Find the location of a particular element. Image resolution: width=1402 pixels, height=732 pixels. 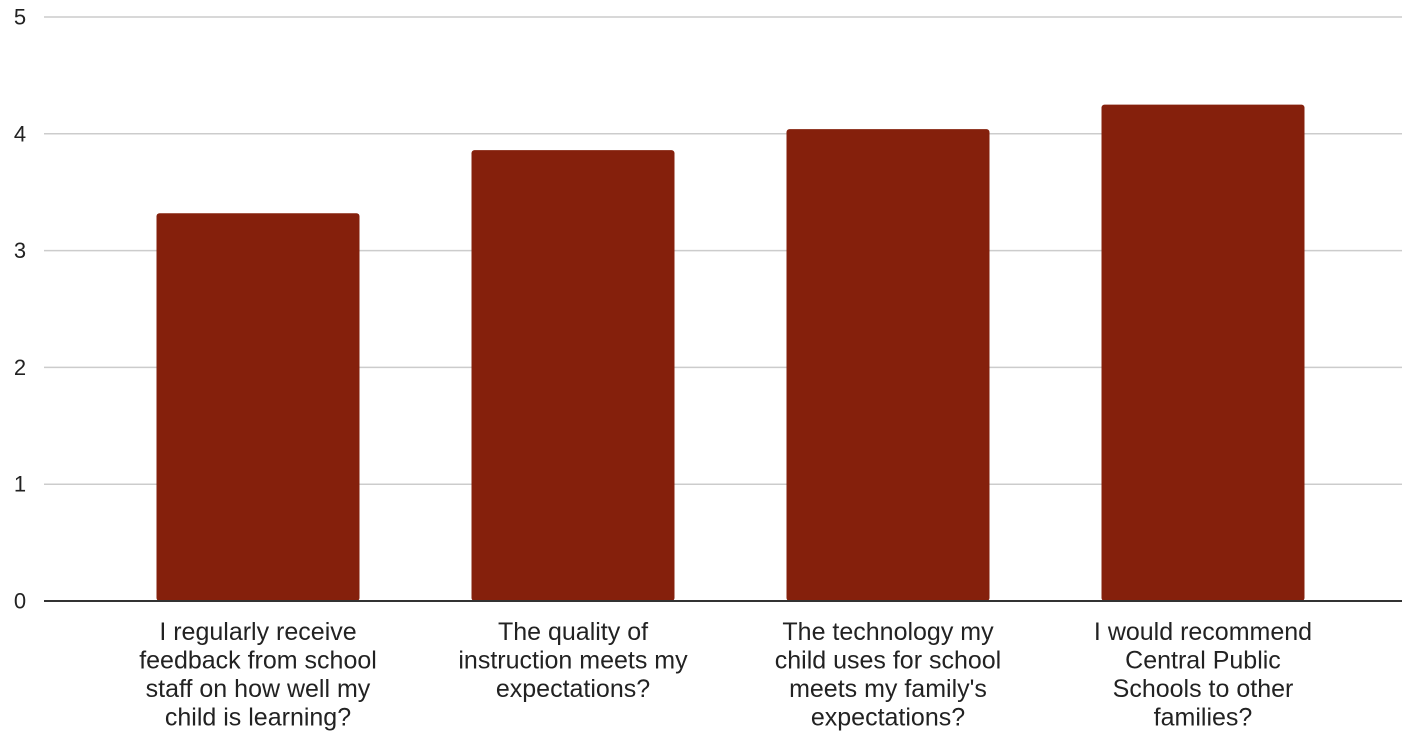

x-category-label: meets my family's is located at coordinates (888, 689).